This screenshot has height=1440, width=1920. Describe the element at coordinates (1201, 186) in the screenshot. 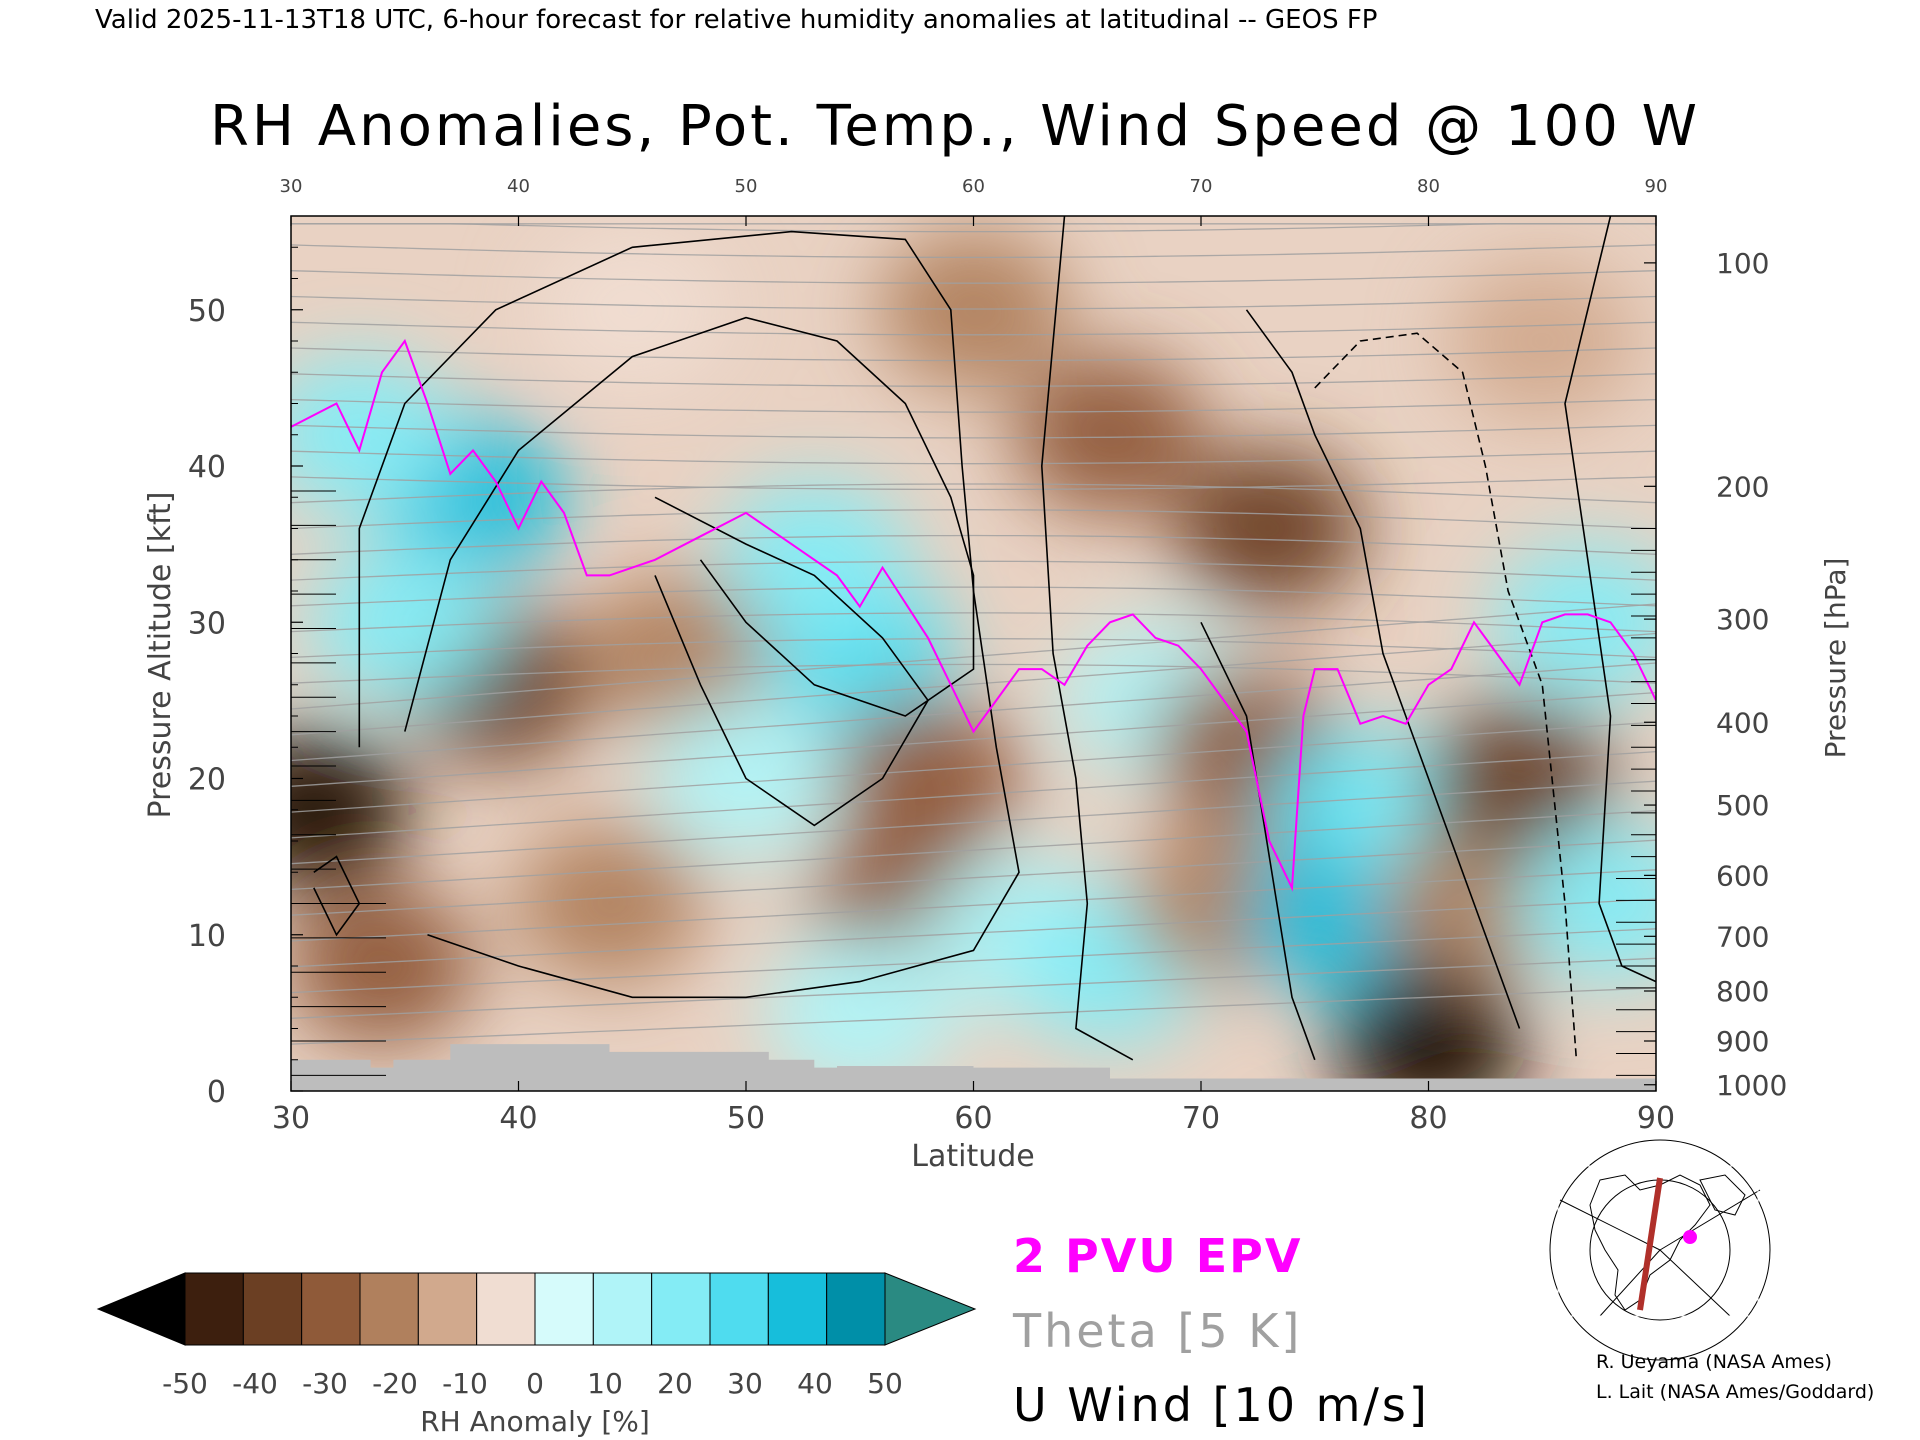

I see `x-tick-label-top: 70` at that location.